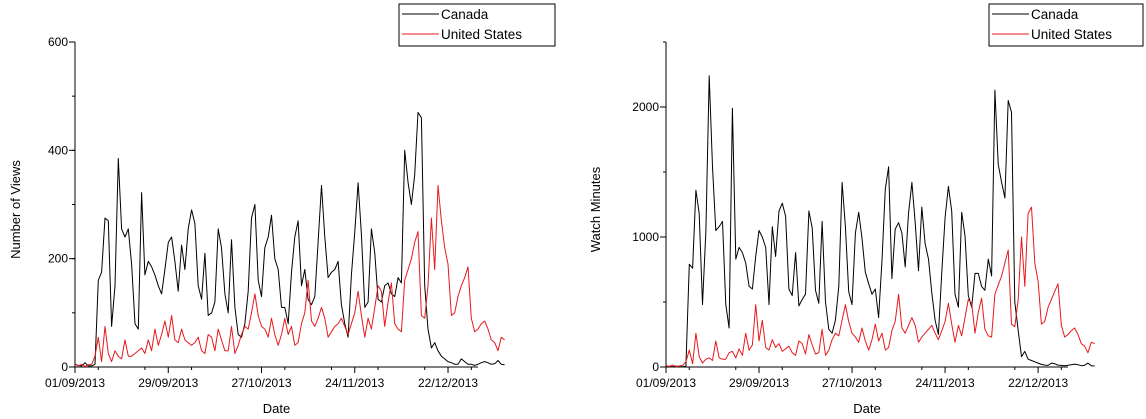 The image size is (1146, 419). I want to click on y-tick-label: 200, so click(58, 259).